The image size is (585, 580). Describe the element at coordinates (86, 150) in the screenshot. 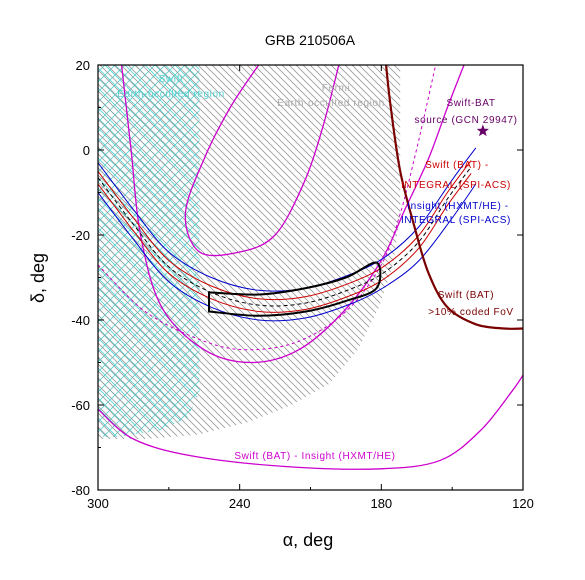

I see `y-tick-label: 0` at that location.